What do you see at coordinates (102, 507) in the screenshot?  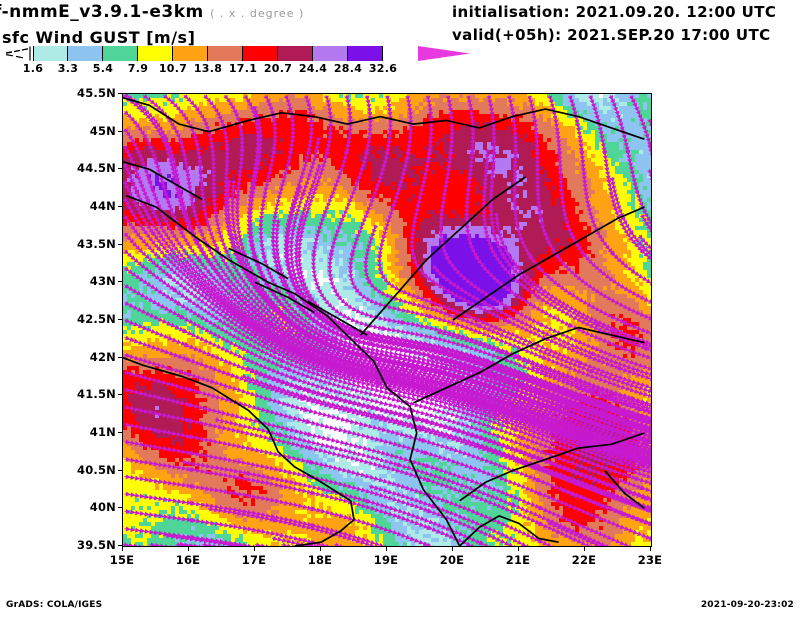 I see `y-axis-tick-label-1: 40N` at bounding box center [102, 507].